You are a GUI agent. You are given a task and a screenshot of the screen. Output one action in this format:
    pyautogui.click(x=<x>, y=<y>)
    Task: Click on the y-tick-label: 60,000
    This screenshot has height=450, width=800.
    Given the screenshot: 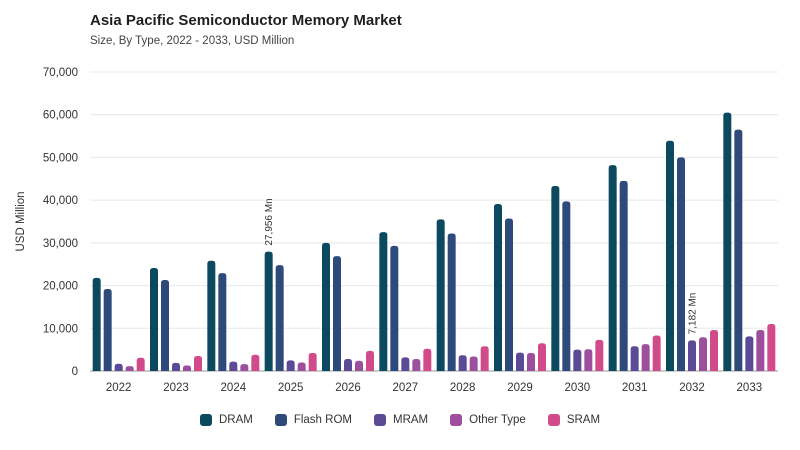 What is the action you would take?
    pyautogui.click(x=60, y=116)
    